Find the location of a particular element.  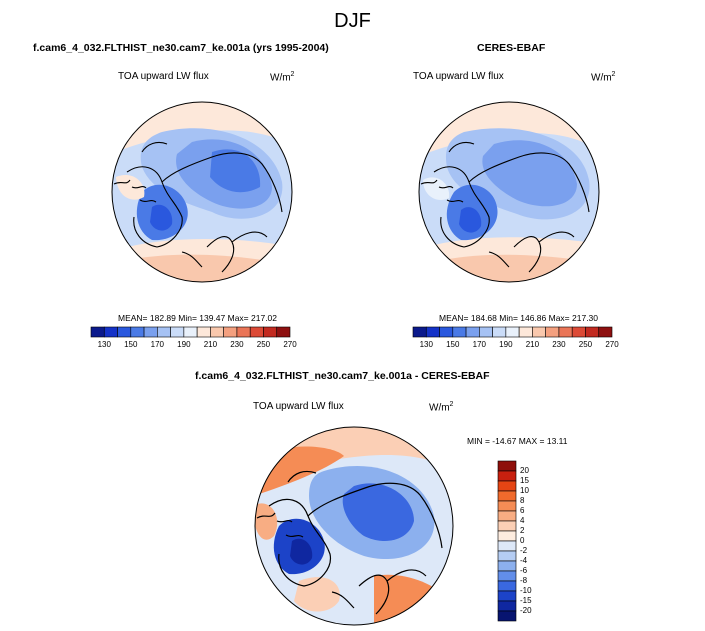

colorbar-tick-label: -6 is located at coordinates (524, 570).